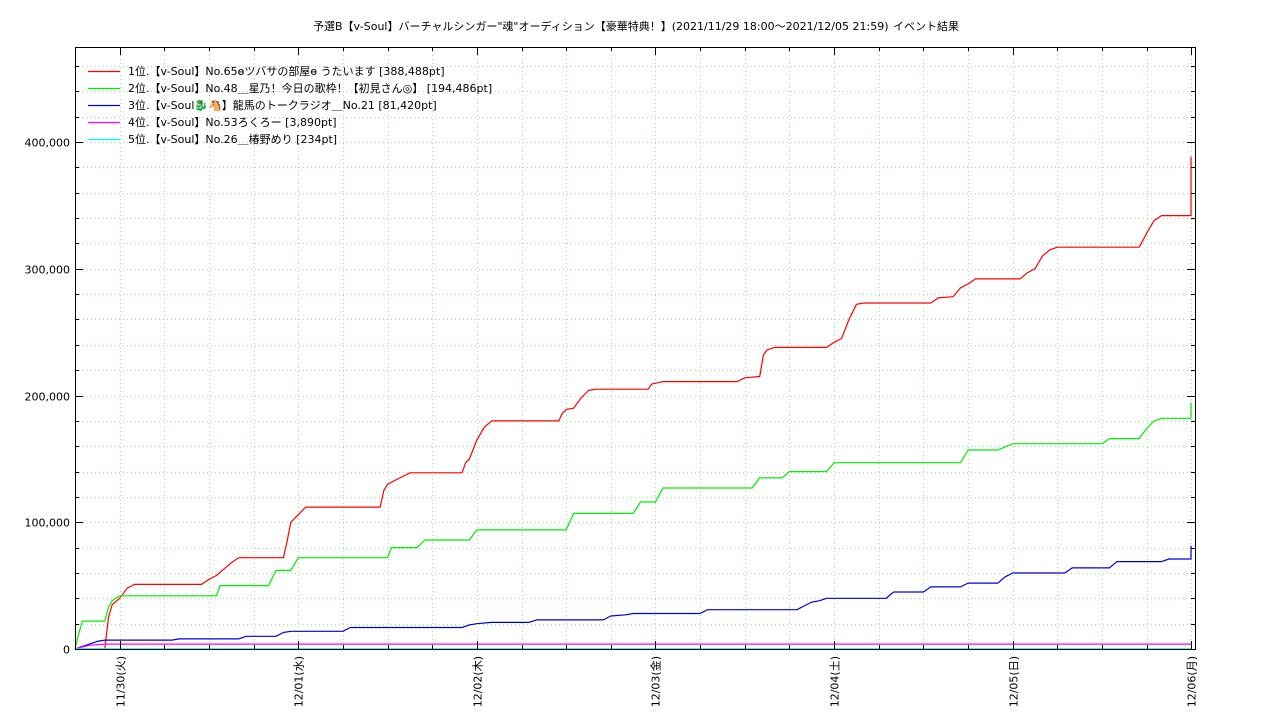  I want to click on legend-label-5: 5位.【v-Soul】No.26＿椿野めり [234pt], so click(232, 139).